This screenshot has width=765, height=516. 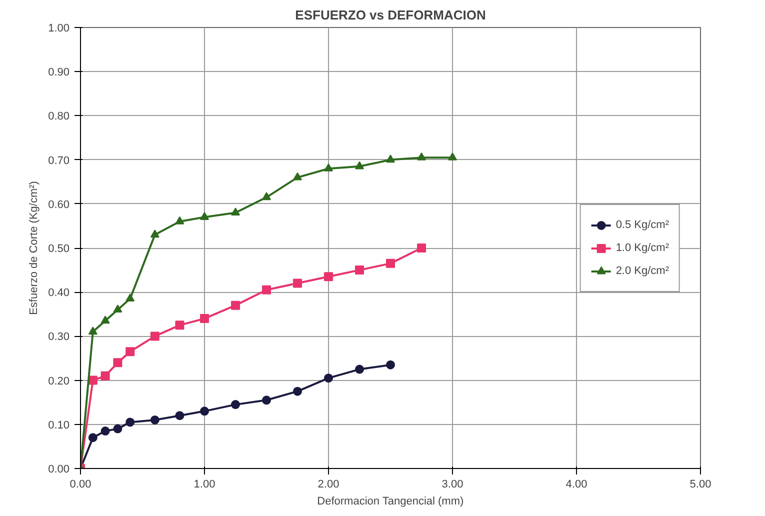 I want to click on y-tick-label: 0.30, so click(x=59, y=337).